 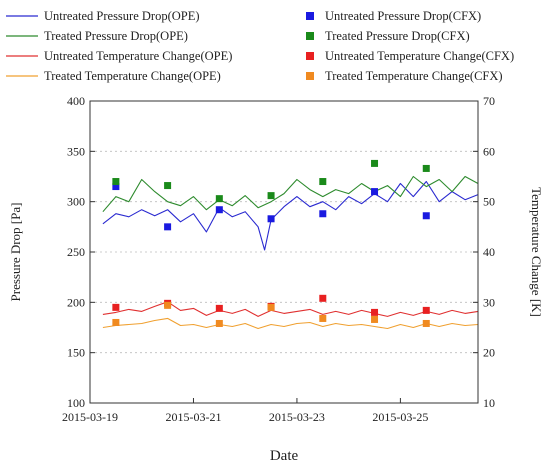 What do you see at coordinates (414, 76) in the screenshot?
I see `legend-label: Treated Temperature Change(CFX)` at bounding box center [414, 76].